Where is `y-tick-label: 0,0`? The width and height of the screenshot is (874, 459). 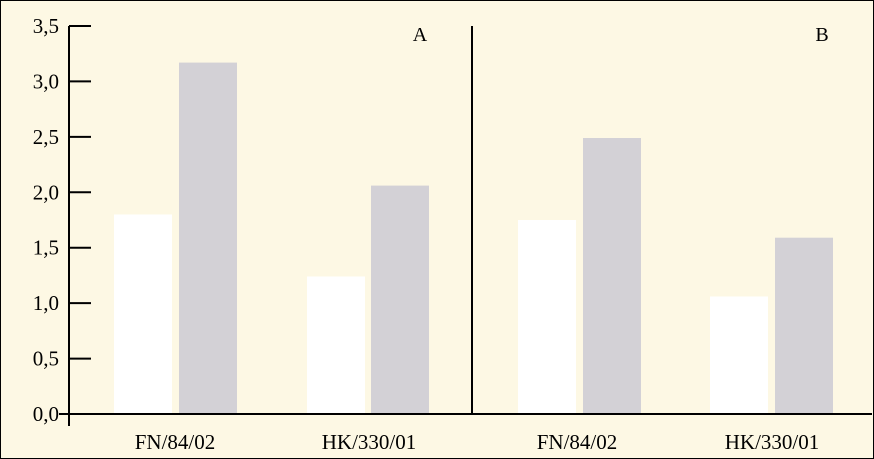 y-tick-label: 0,0 is located at coordinates (46, 414).